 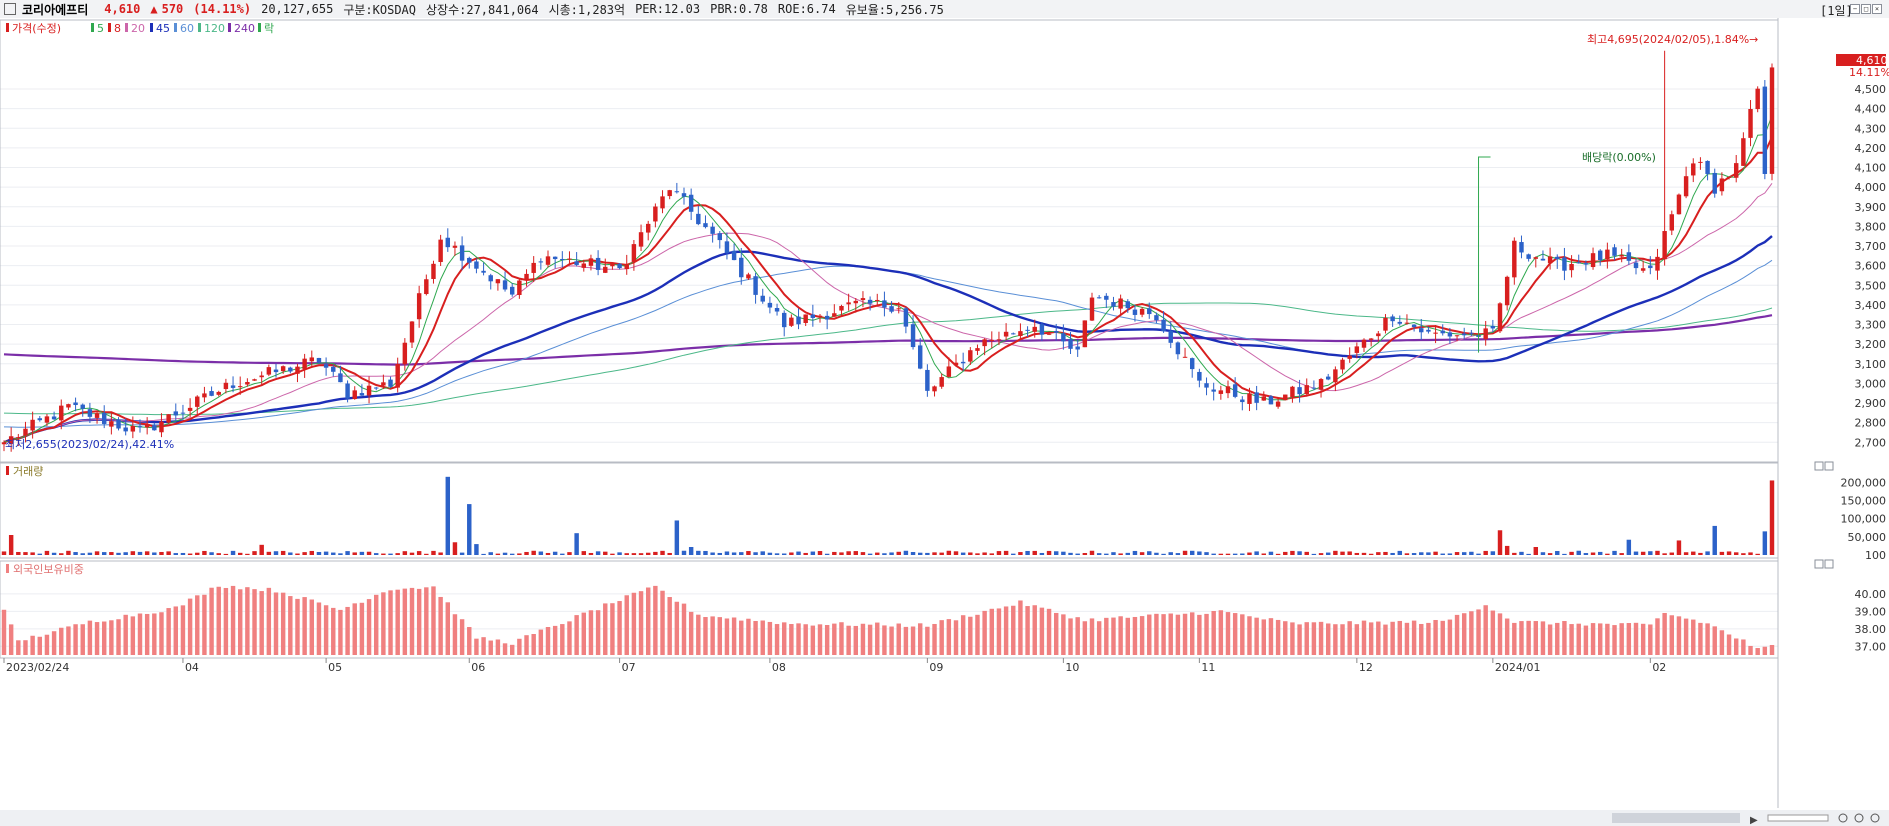 I want to click on window-icon, so click(x=10, y=9).